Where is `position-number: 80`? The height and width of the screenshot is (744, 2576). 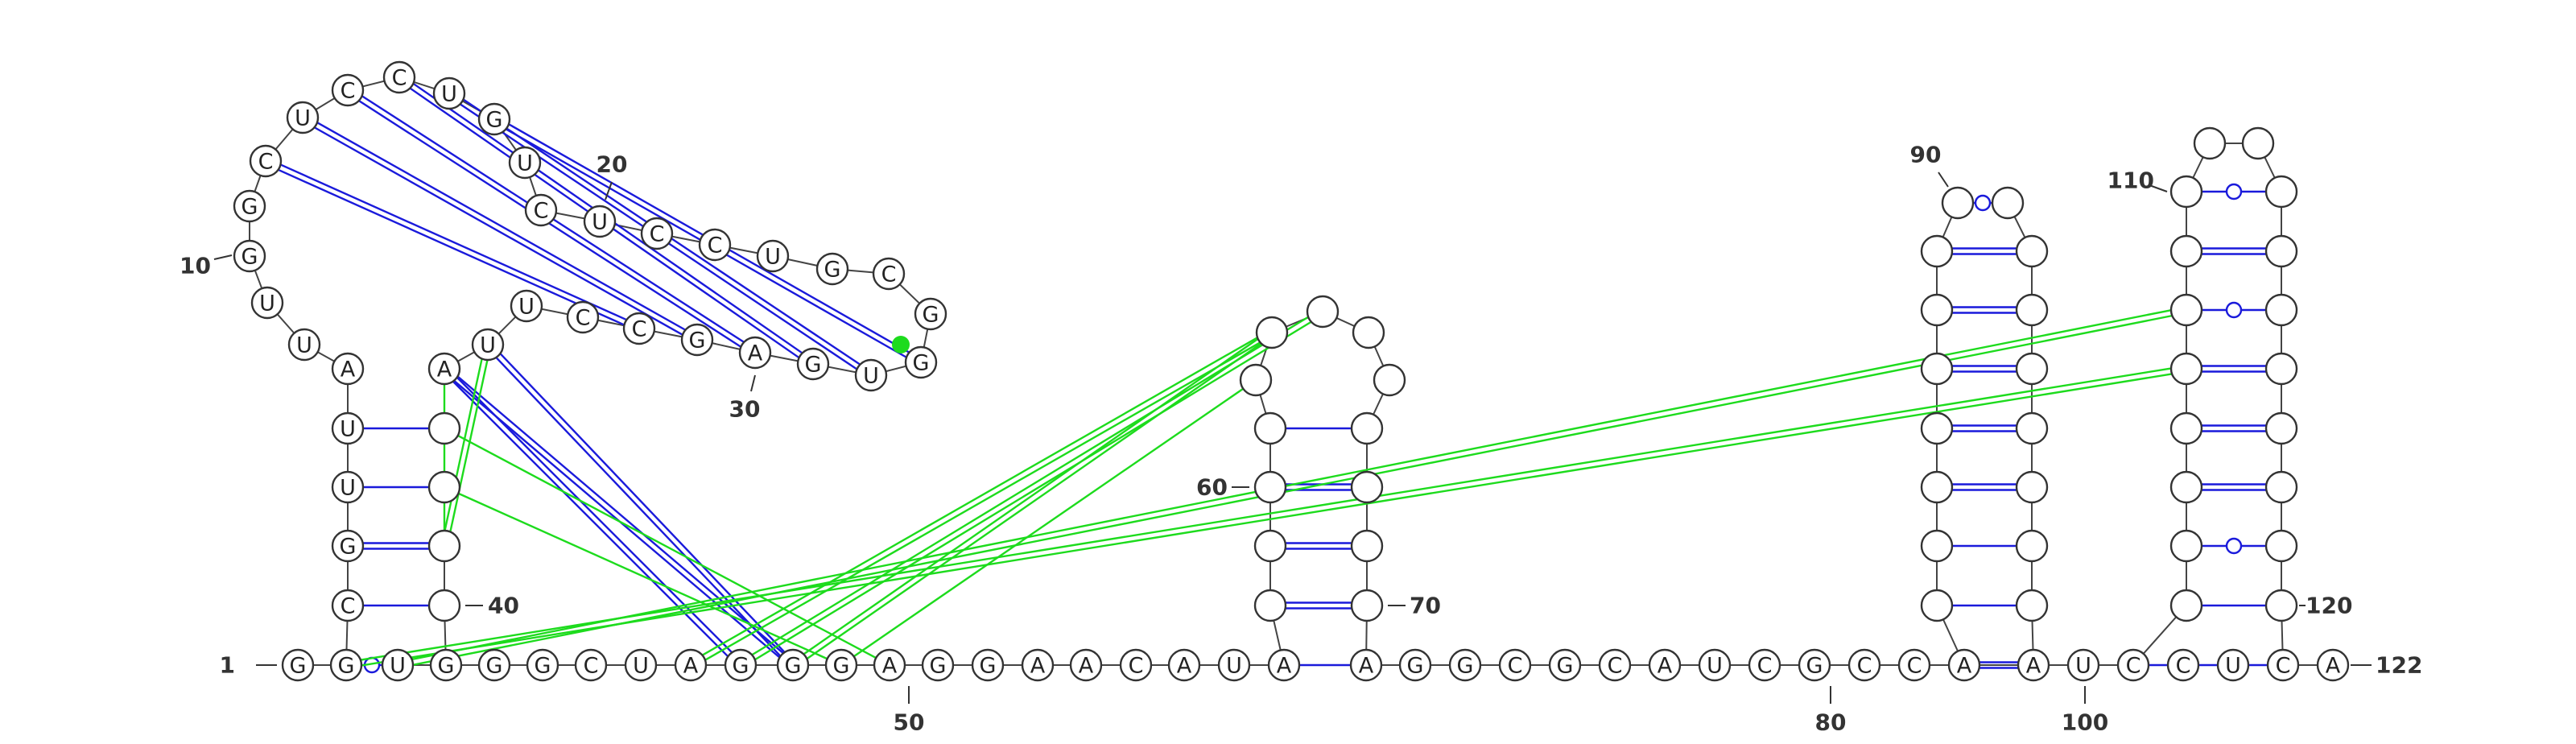
position-number: 80 is located at coordinates (1831, 722).